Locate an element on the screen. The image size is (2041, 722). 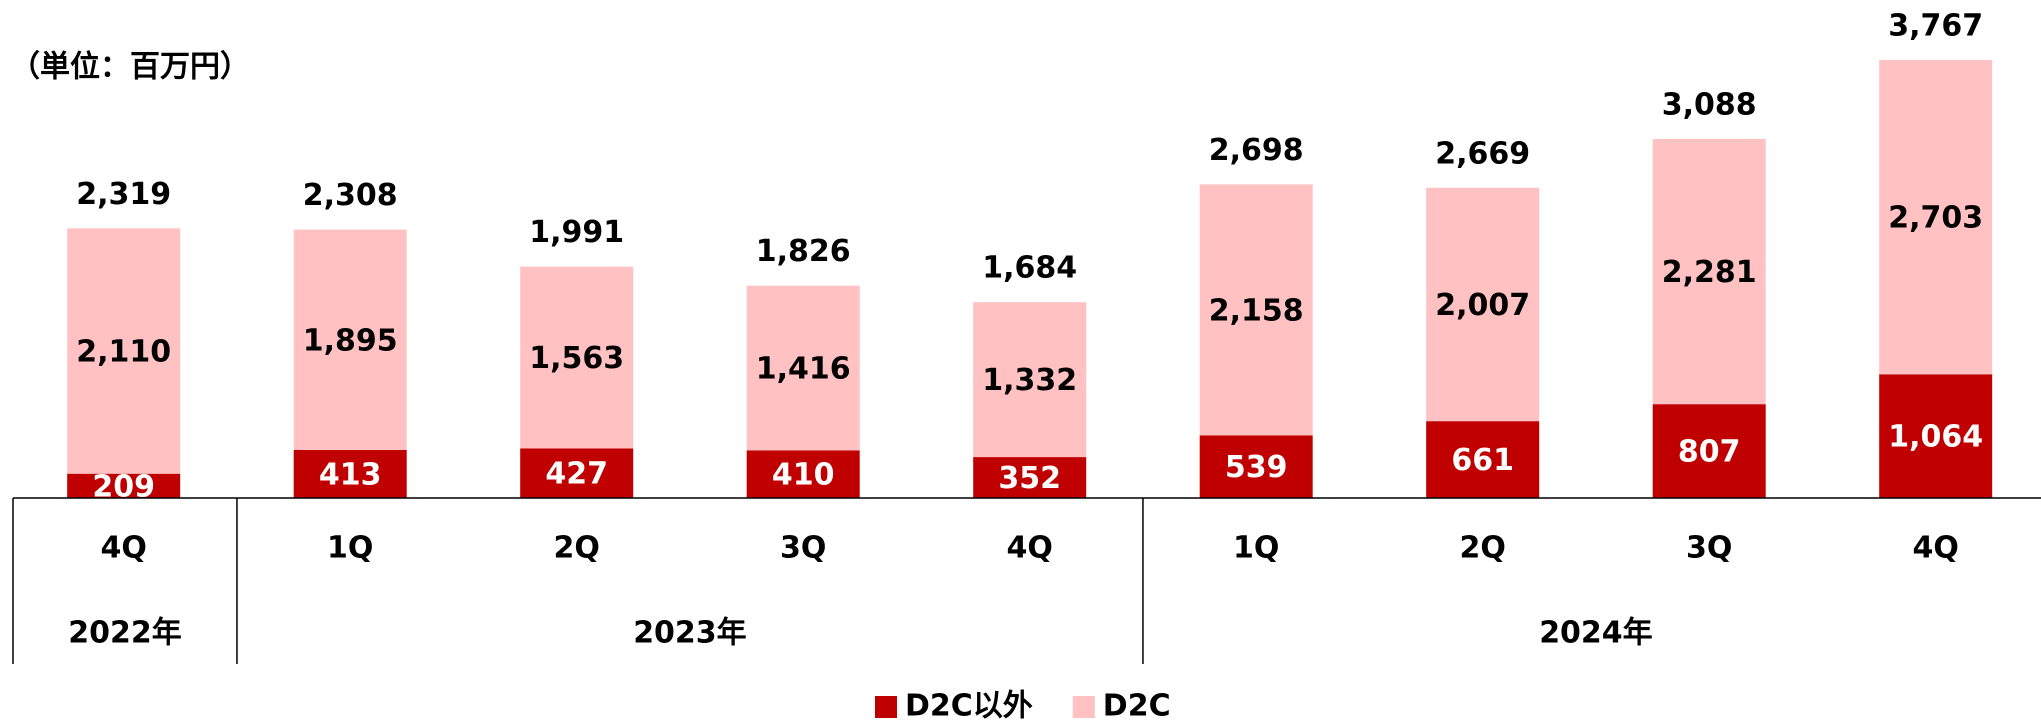
value-label: 352 is located at coordinates (1029, 478).